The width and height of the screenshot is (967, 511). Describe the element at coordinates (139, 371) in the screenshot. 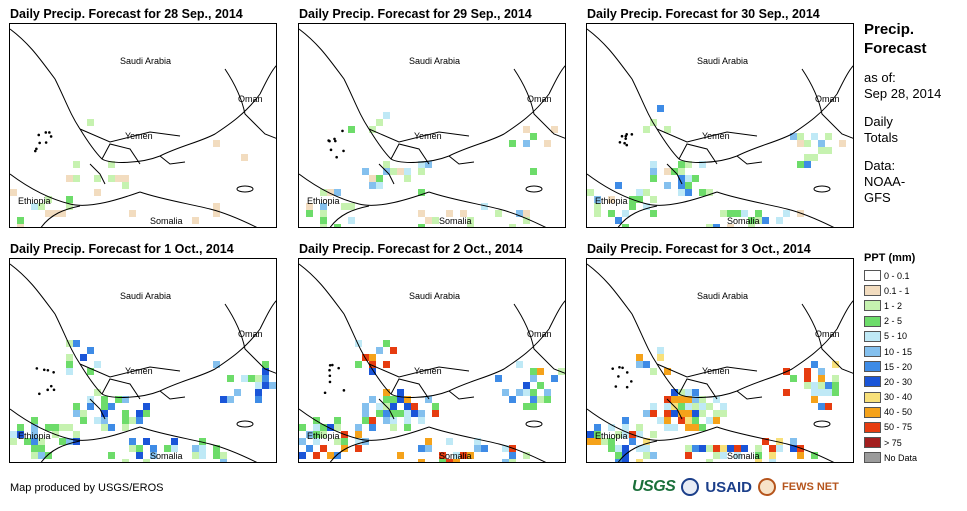

I see `country-label-yemen: Yemen` at that location.